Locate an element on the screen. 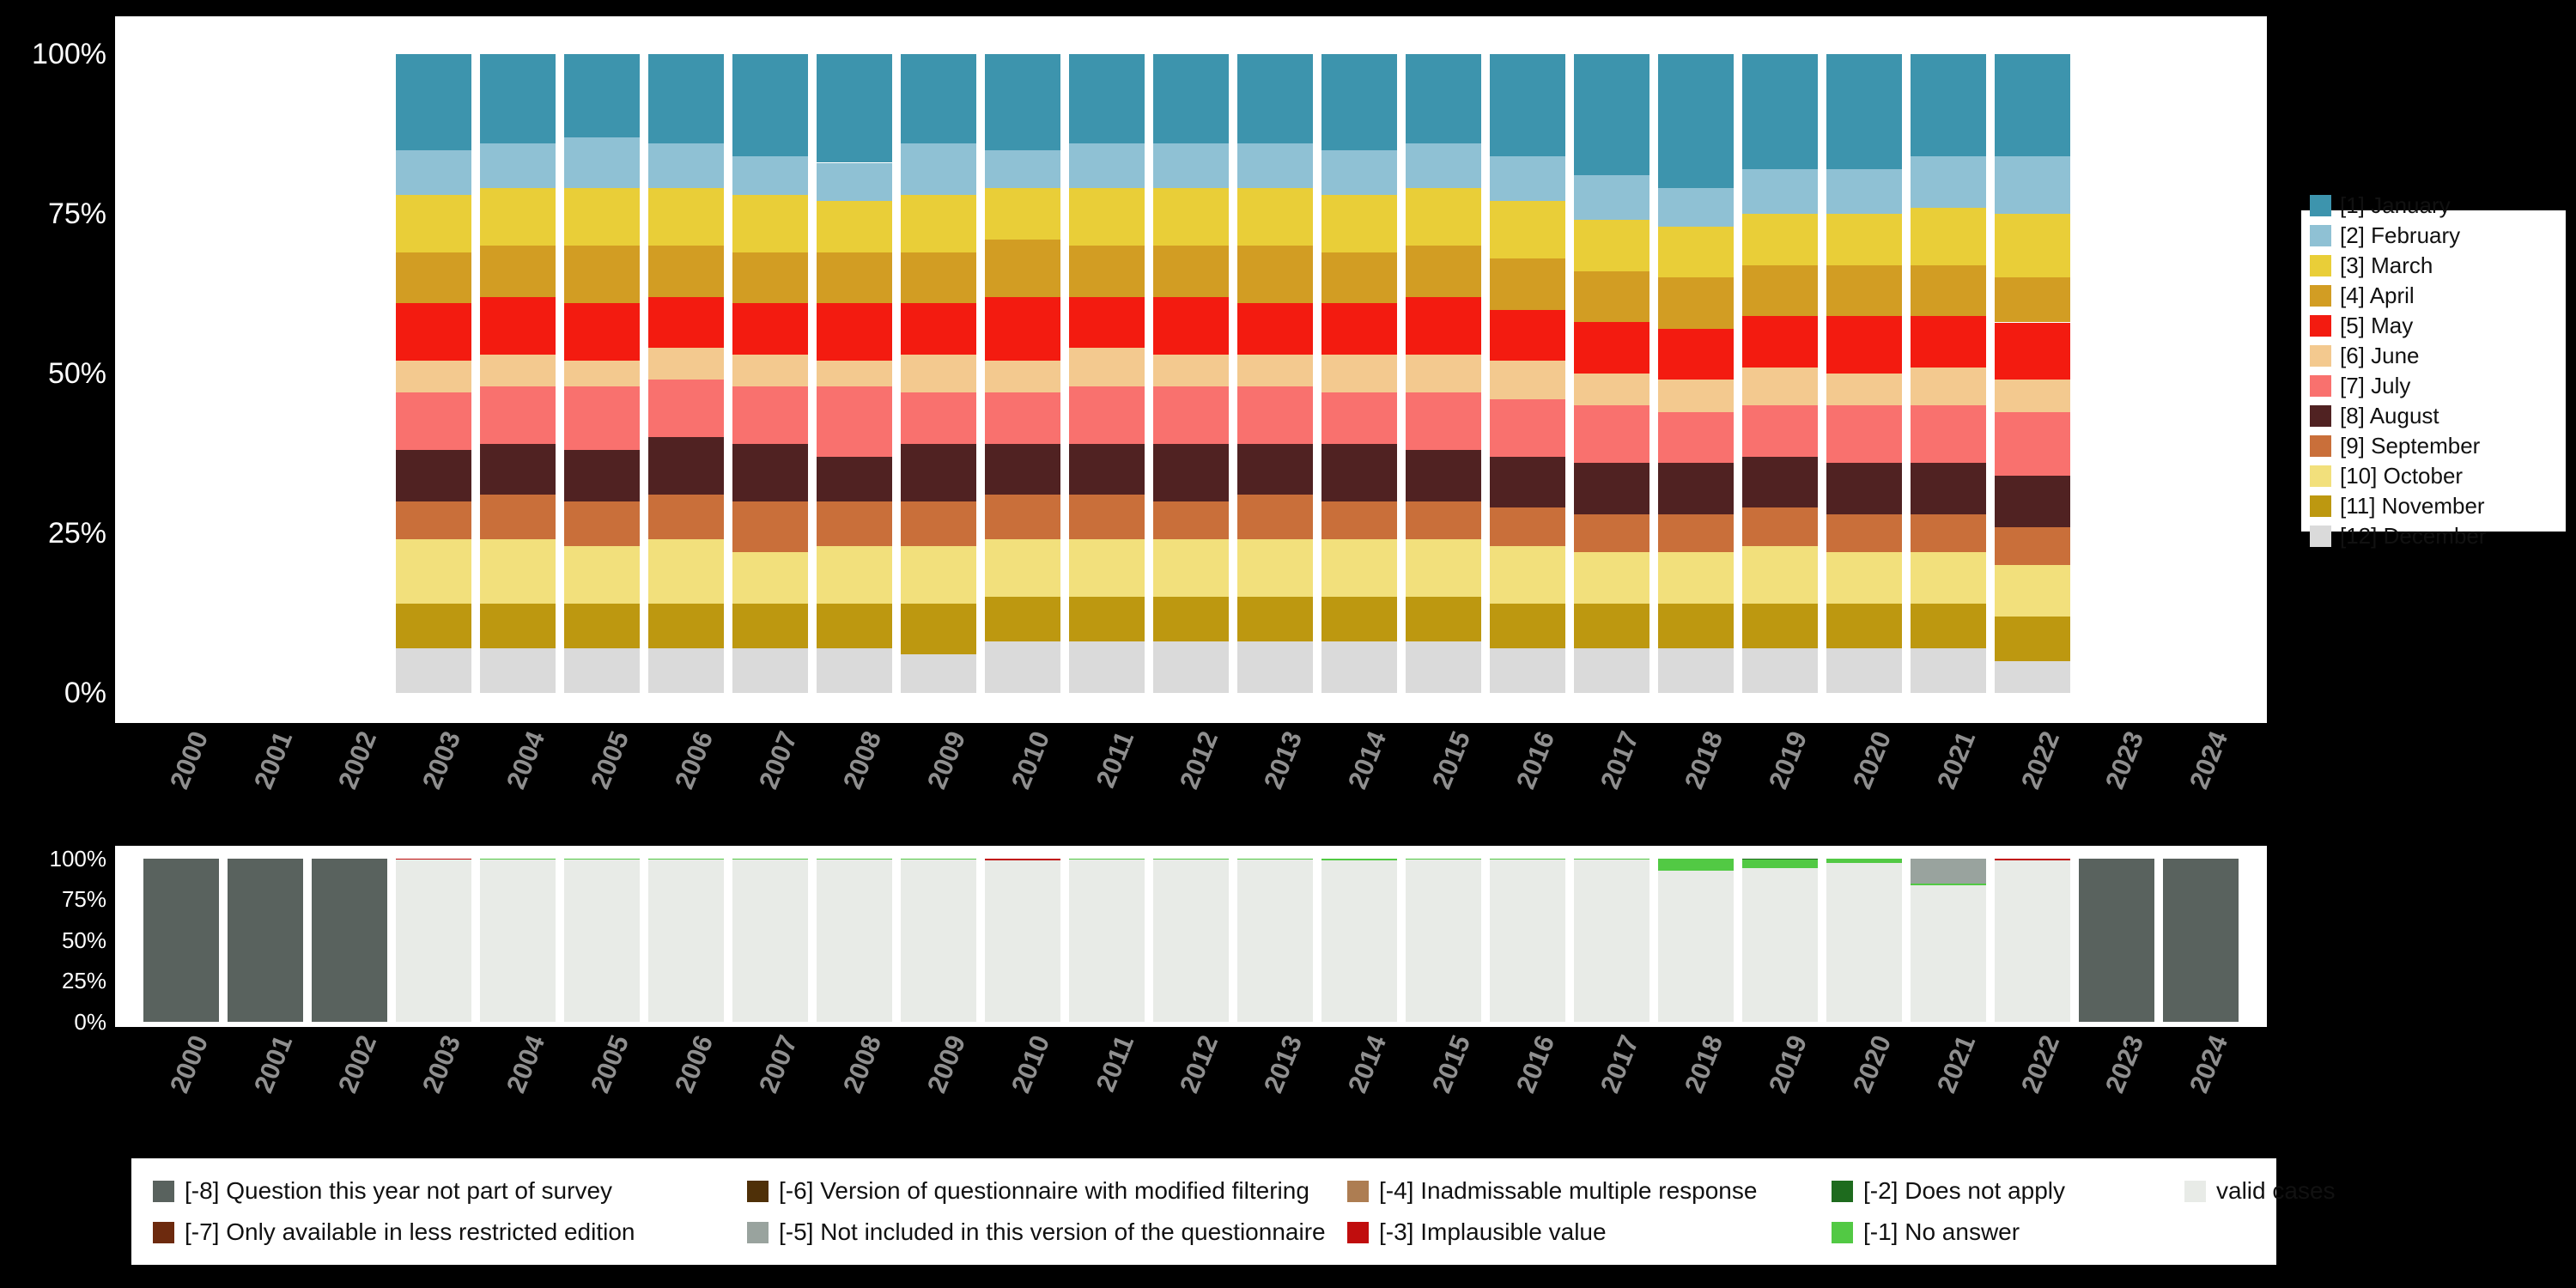 Image resolution: width=2576 pixels, height=1288 pixels. x-axis-year-label: 2003 is located at coordinates (441, 1063).